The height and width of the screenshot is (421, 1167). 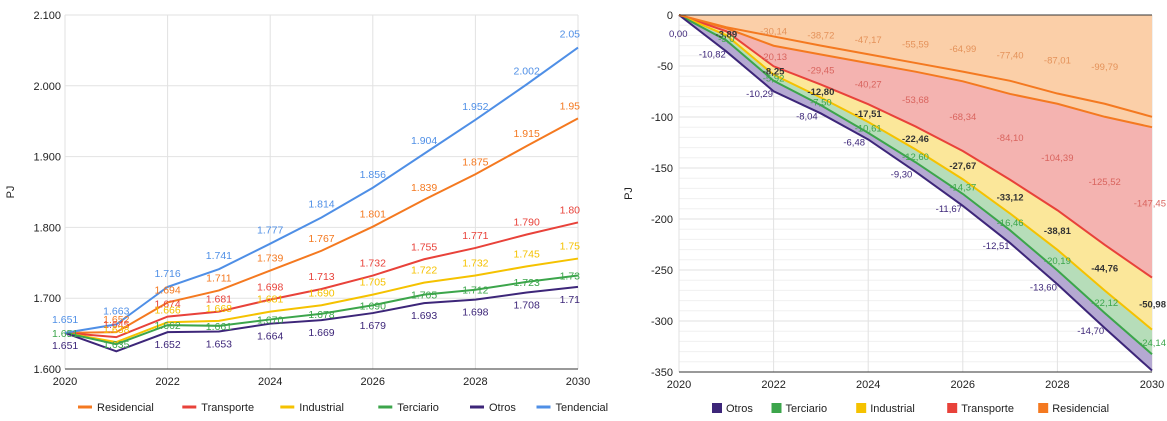 What do you see at coordinates (1080, 409) in the screenshot?
I see `right-legend-label-residencial: Residencial` at bounding box center [1080, 409].